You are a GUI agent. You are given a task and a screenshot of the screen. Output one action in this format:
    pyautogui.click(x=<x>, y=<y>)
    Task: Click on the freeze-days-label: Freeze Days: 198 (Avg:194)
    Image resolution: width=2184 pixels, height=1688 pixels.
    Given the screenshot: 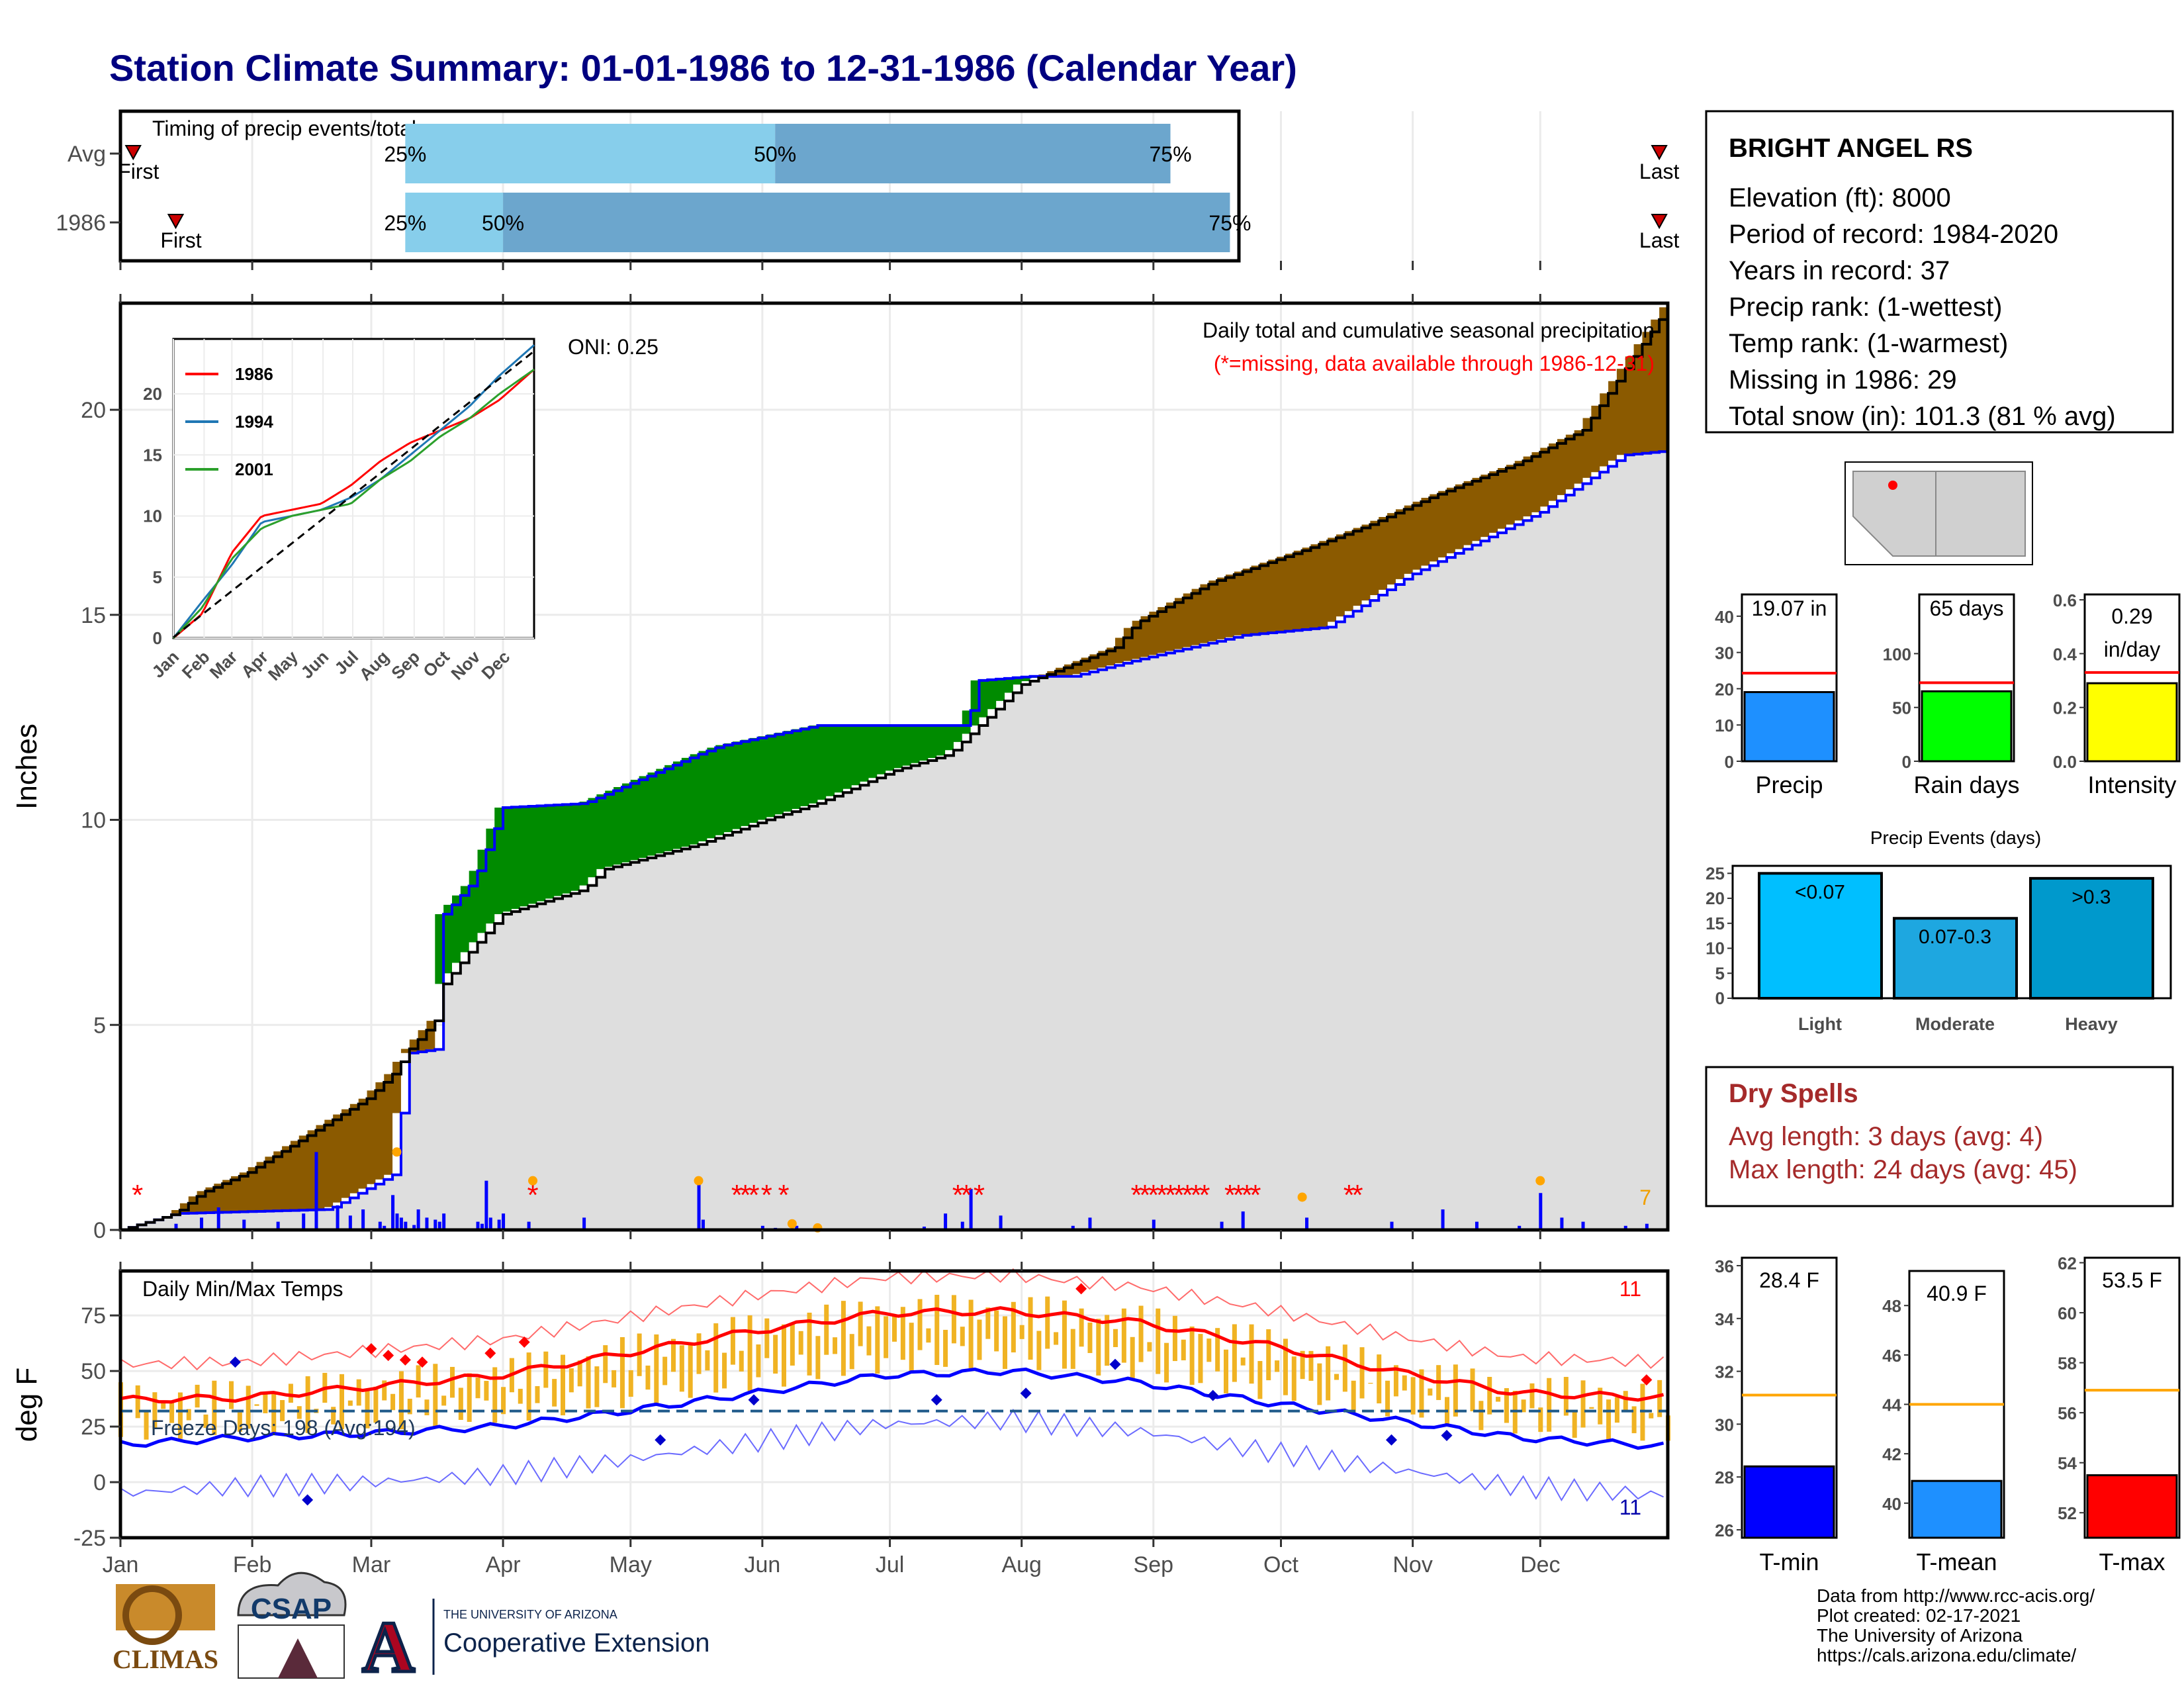 What is the action you would take?
    pyautogui.click(x=283, y=1428)
    